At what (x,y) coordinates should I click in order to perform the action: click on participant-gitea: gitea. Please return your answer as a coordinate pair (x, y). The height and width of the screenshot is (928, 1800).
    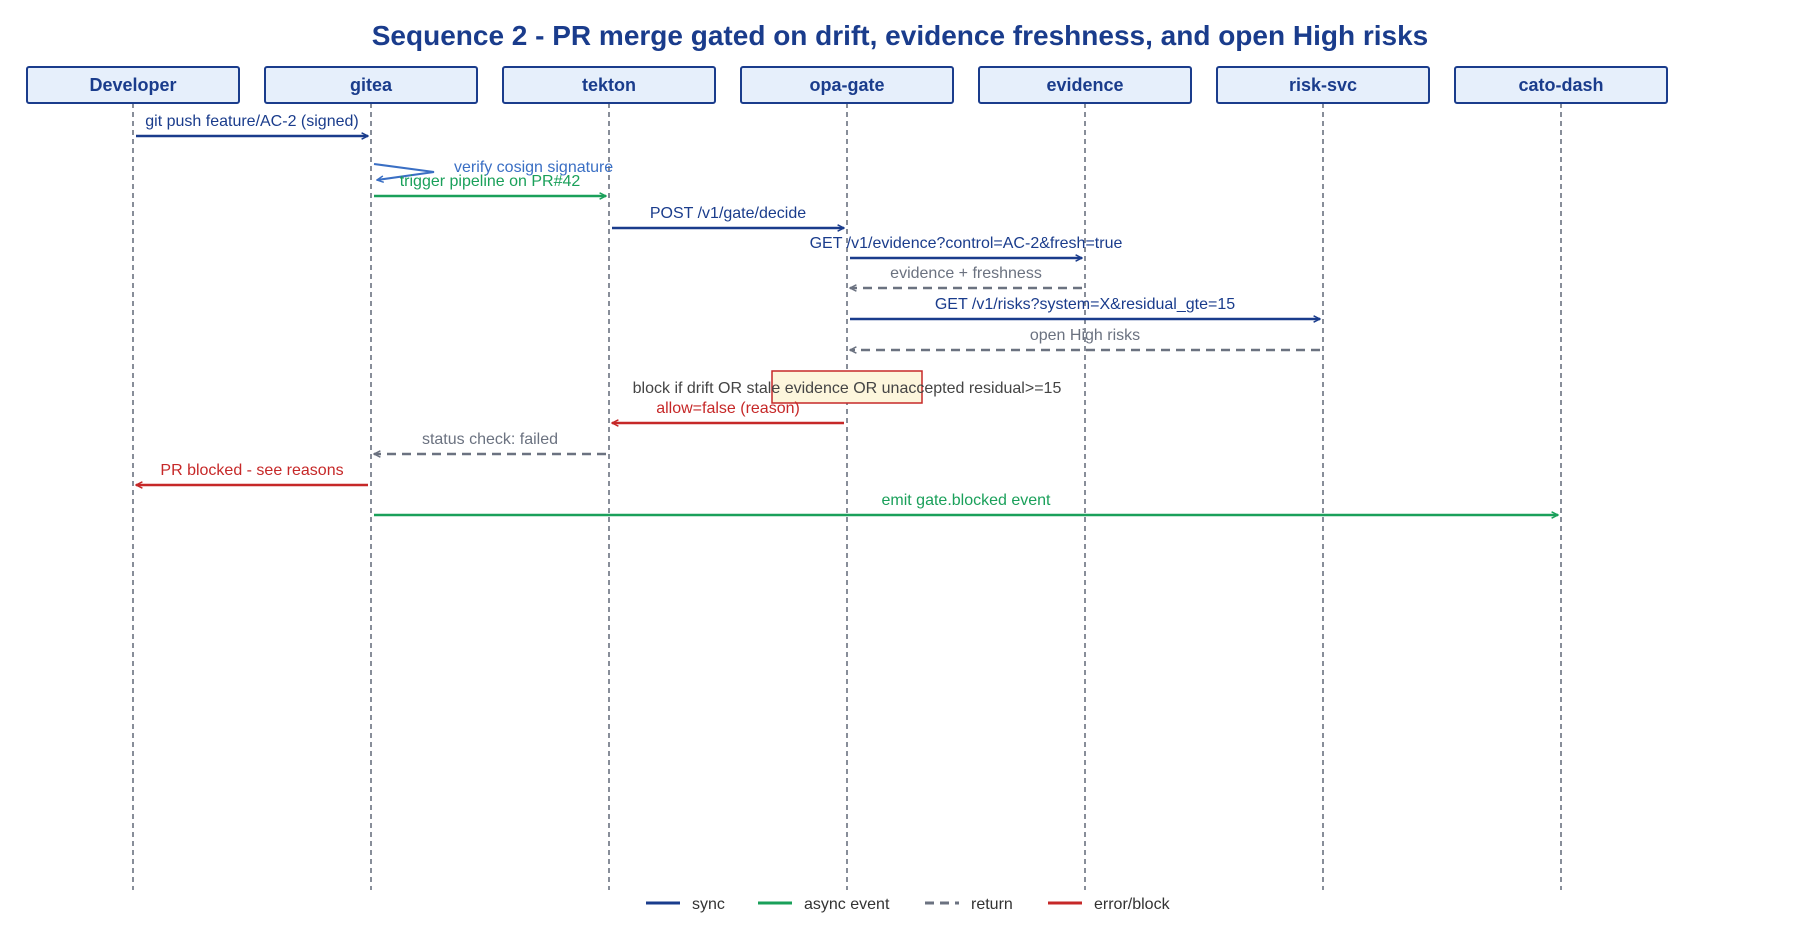
    Looking at the image, I should click on (371, 85).